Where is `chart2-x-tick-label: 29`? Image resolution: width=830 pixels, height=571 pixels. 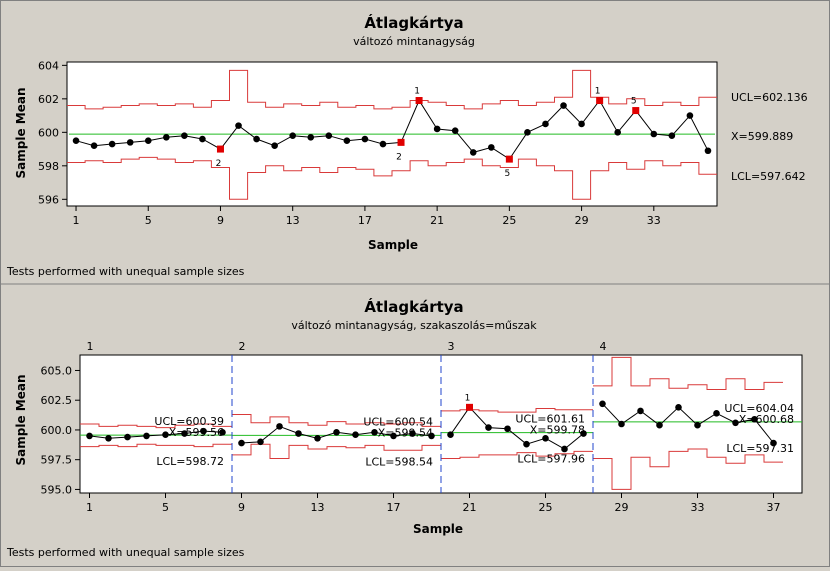
chart2-x-tick-label: 29 is located at coordinates (622, 507).